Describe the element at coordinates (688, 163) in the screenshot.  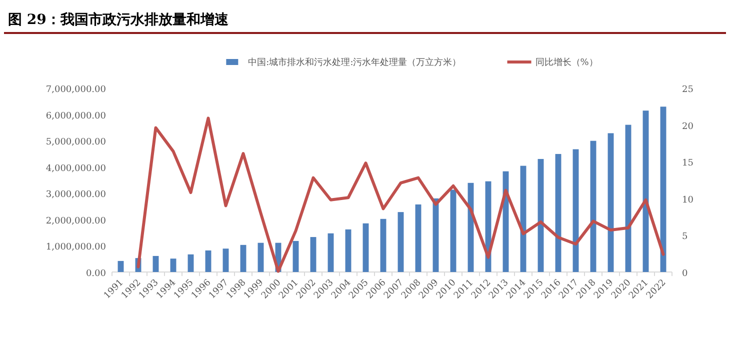
I see `y2-tick-label: 15` at that location.